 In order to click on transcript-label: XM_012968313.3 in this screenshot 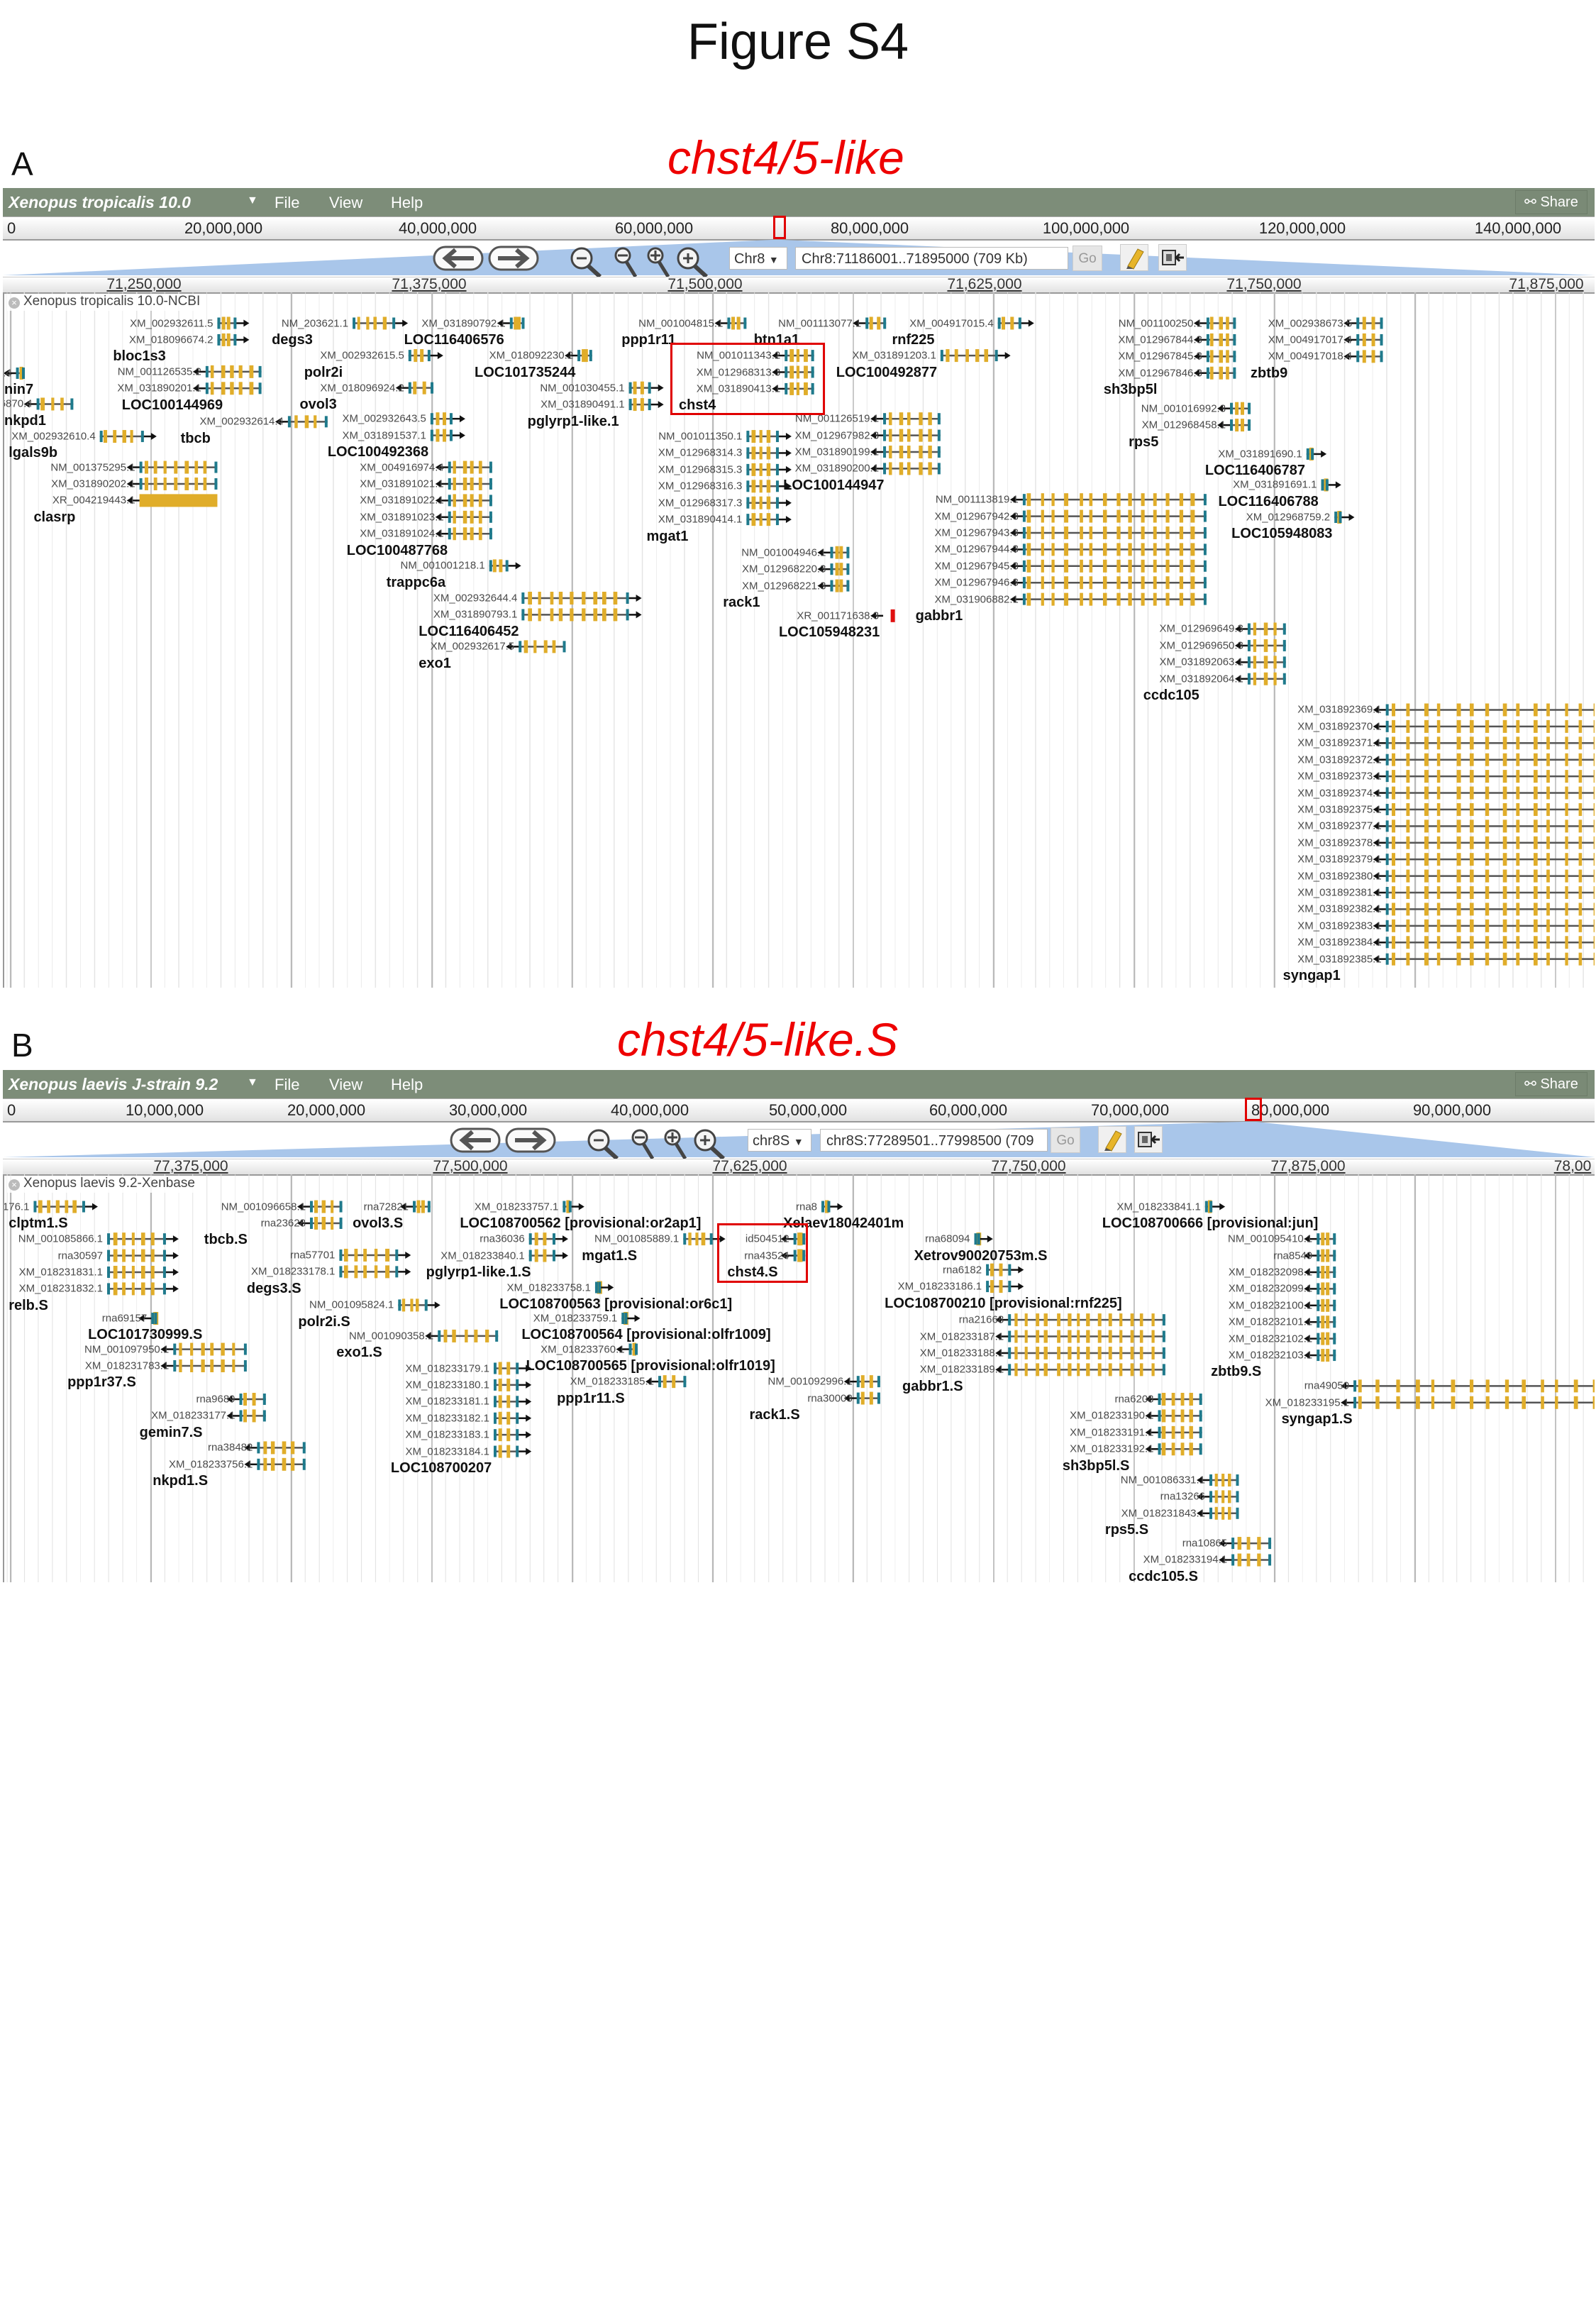, I will do `click(739, 372)`.